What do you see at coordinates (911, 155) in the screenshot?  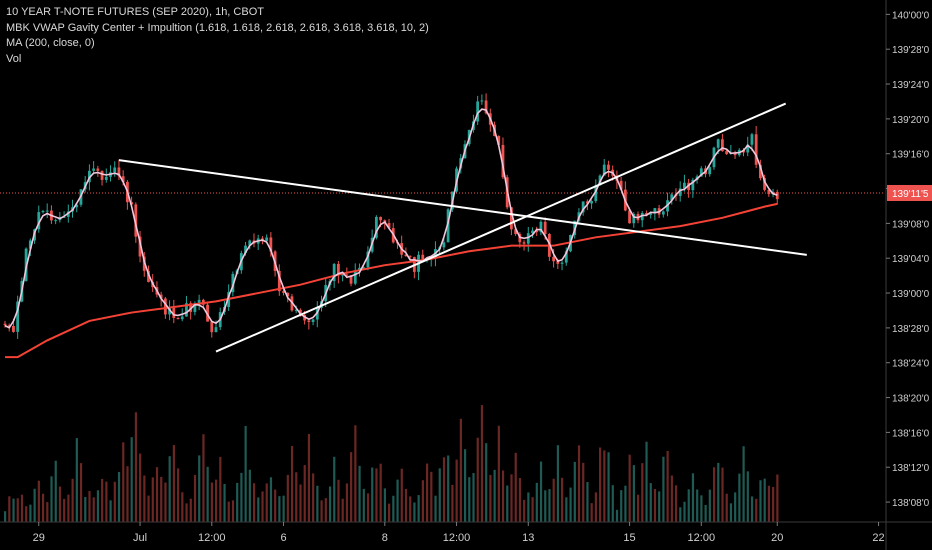 I see `y-tick-label: 139'16'0` at bounding box center [911, 155].